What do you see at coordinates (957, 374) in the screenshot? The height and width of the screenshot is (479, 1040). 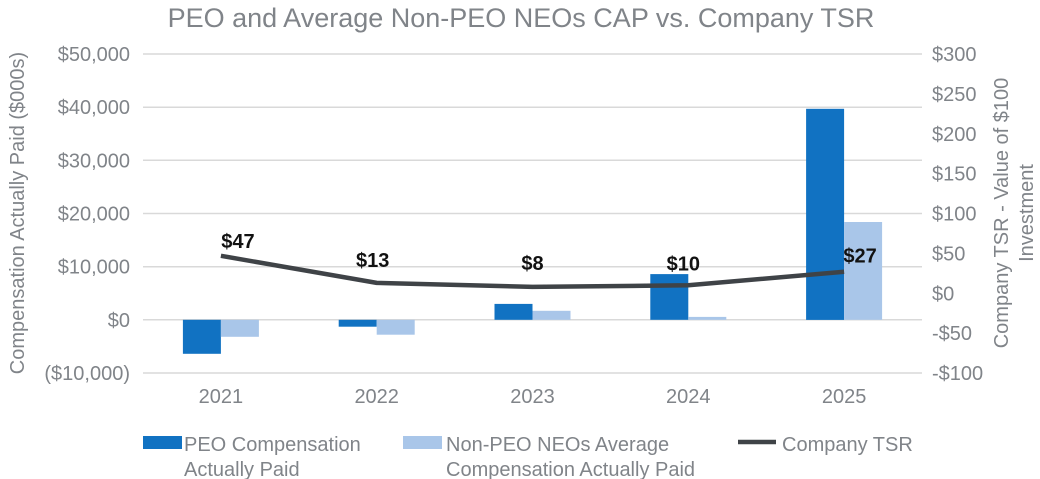 I see `right-axis-tick-label: -$100` at bounding box center [957, 374].